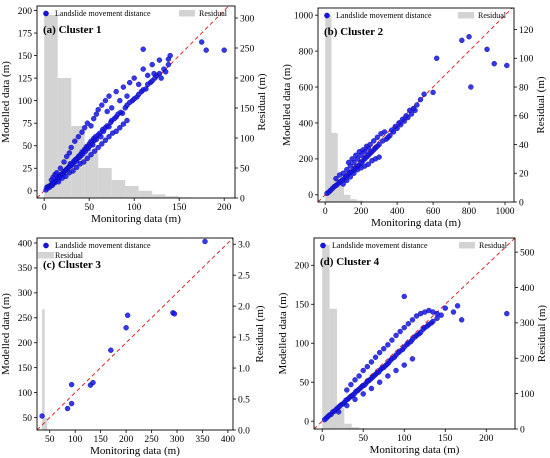 The width and height of the screenshot is (550, 458). Describe the element at coordinates (242, 199) in the screenshot. I see `y2-tick-label: 0` at that location.